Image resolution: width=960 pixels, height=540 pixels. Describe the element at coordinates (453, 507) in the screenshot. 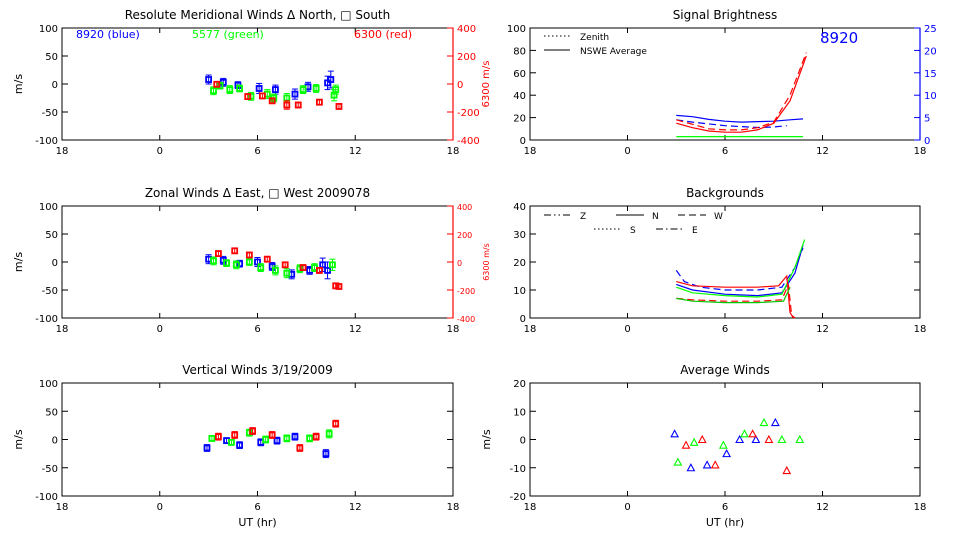

I see `chart5-x-tick-label: 18` at that location.